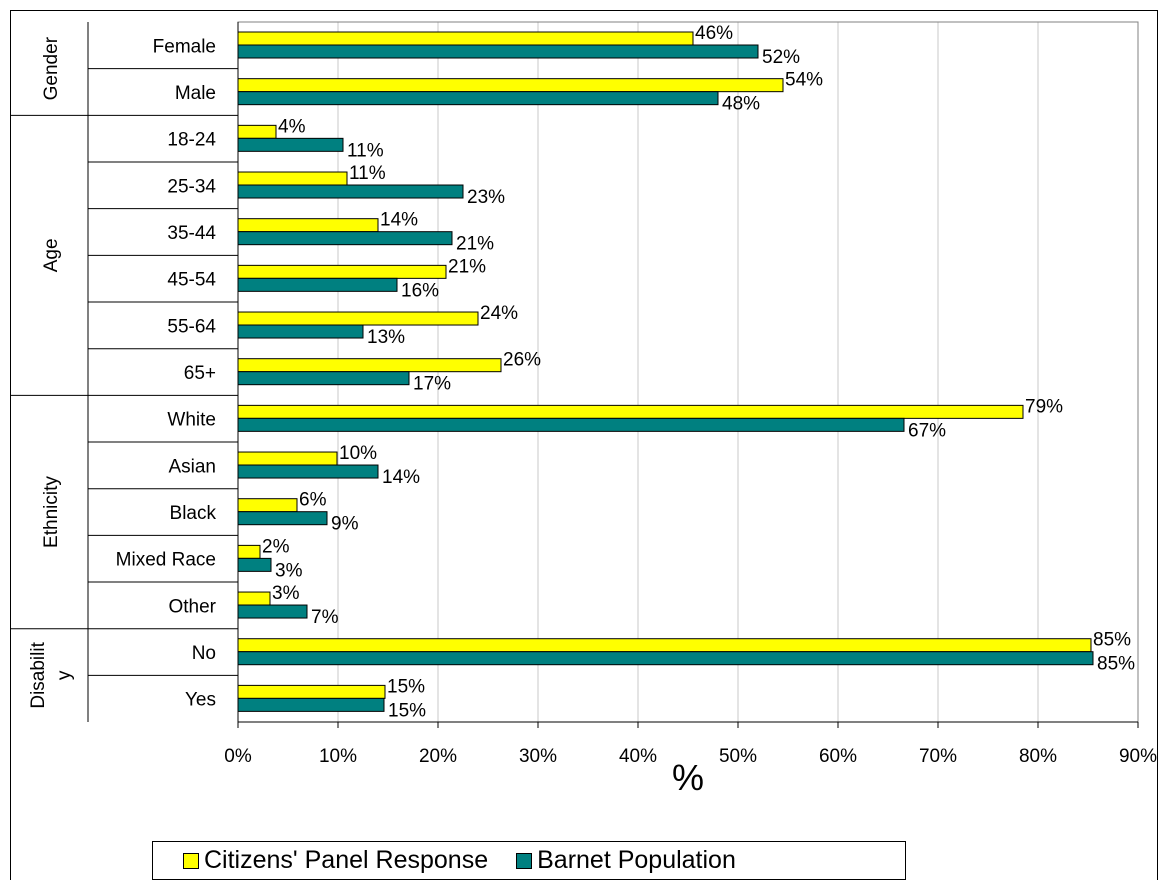  I want to click on x-tick-label: 80%, so click(1038, 756).